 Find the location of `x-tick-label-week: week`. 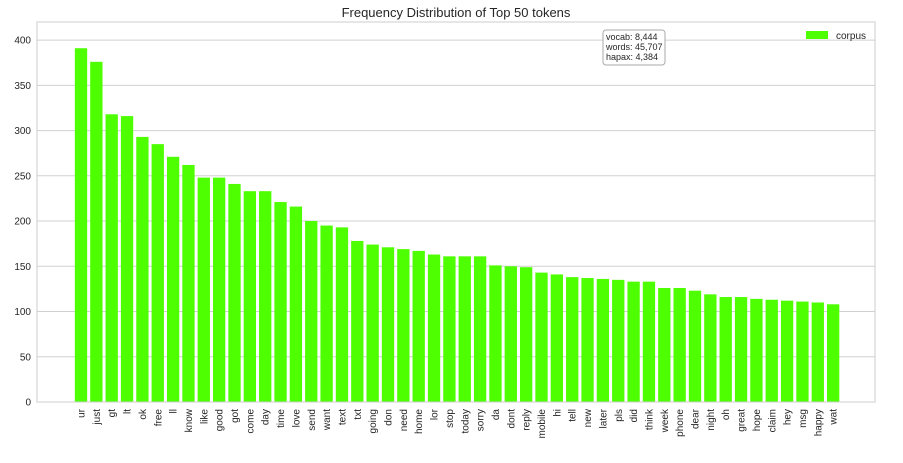

x-tick-label-week: week is located at coordinates (665, 420).